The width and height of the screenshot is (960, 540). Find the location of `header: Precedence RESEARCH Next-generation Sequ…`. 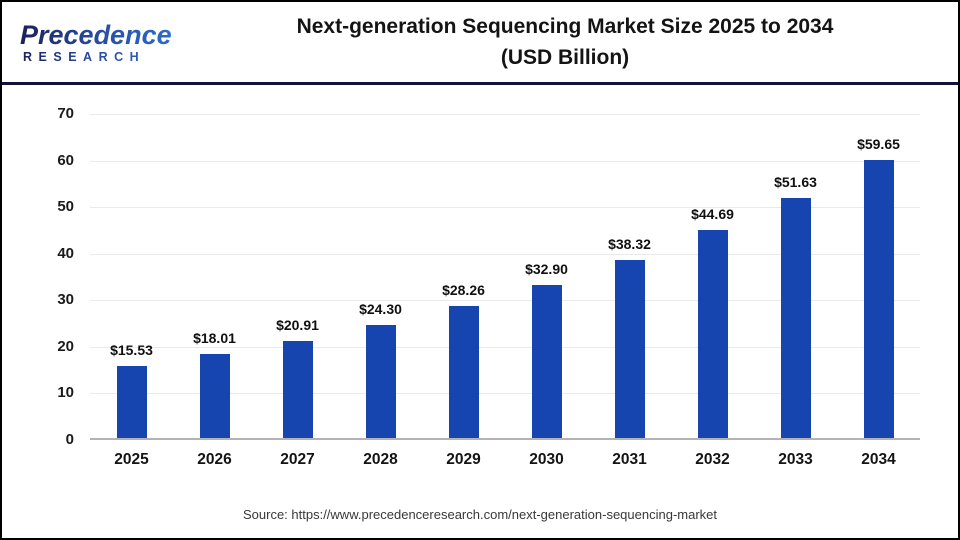

header: Precedence RESEARCH Next-generation Sequ… is located at coordinates (480, 42).